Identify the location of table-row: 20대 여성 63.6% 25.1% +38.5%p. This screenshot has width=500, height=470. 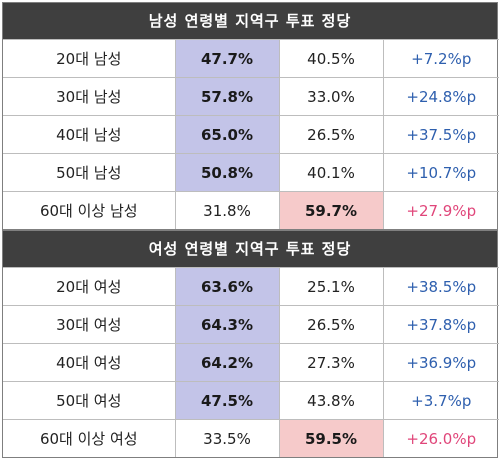
(251, 286).